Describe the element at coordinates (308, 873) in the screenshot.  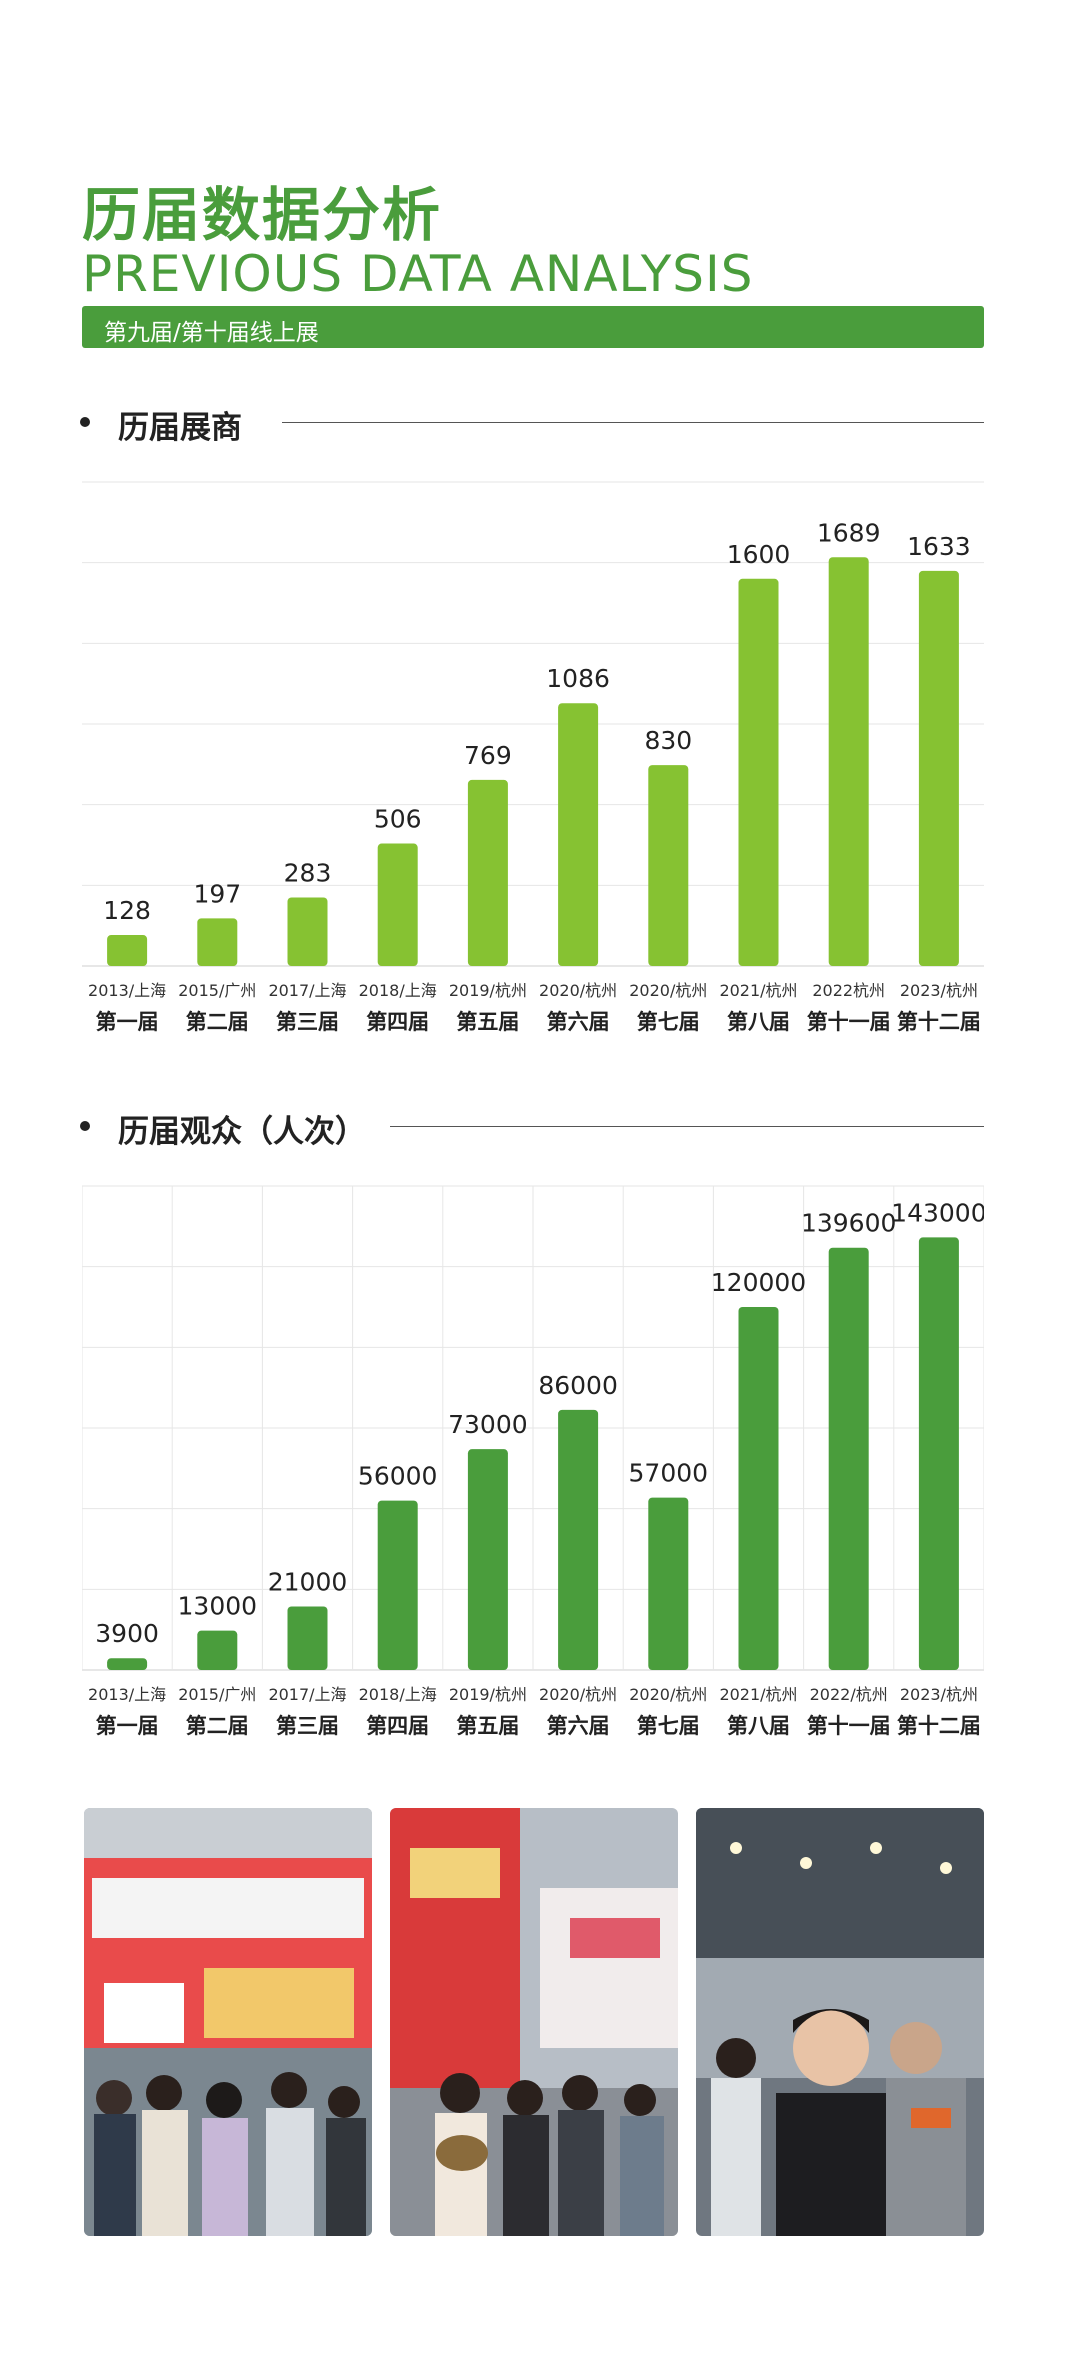
I see `data-label: 283` at that location.